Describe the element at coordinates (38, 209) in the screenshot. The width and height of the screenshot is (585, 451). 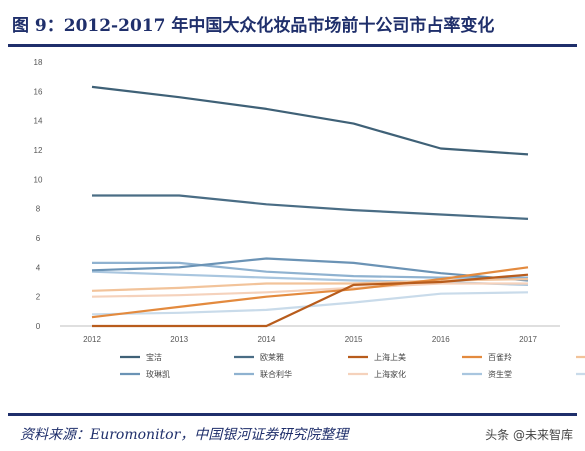
I see `y-tick-label: 8` at that location.